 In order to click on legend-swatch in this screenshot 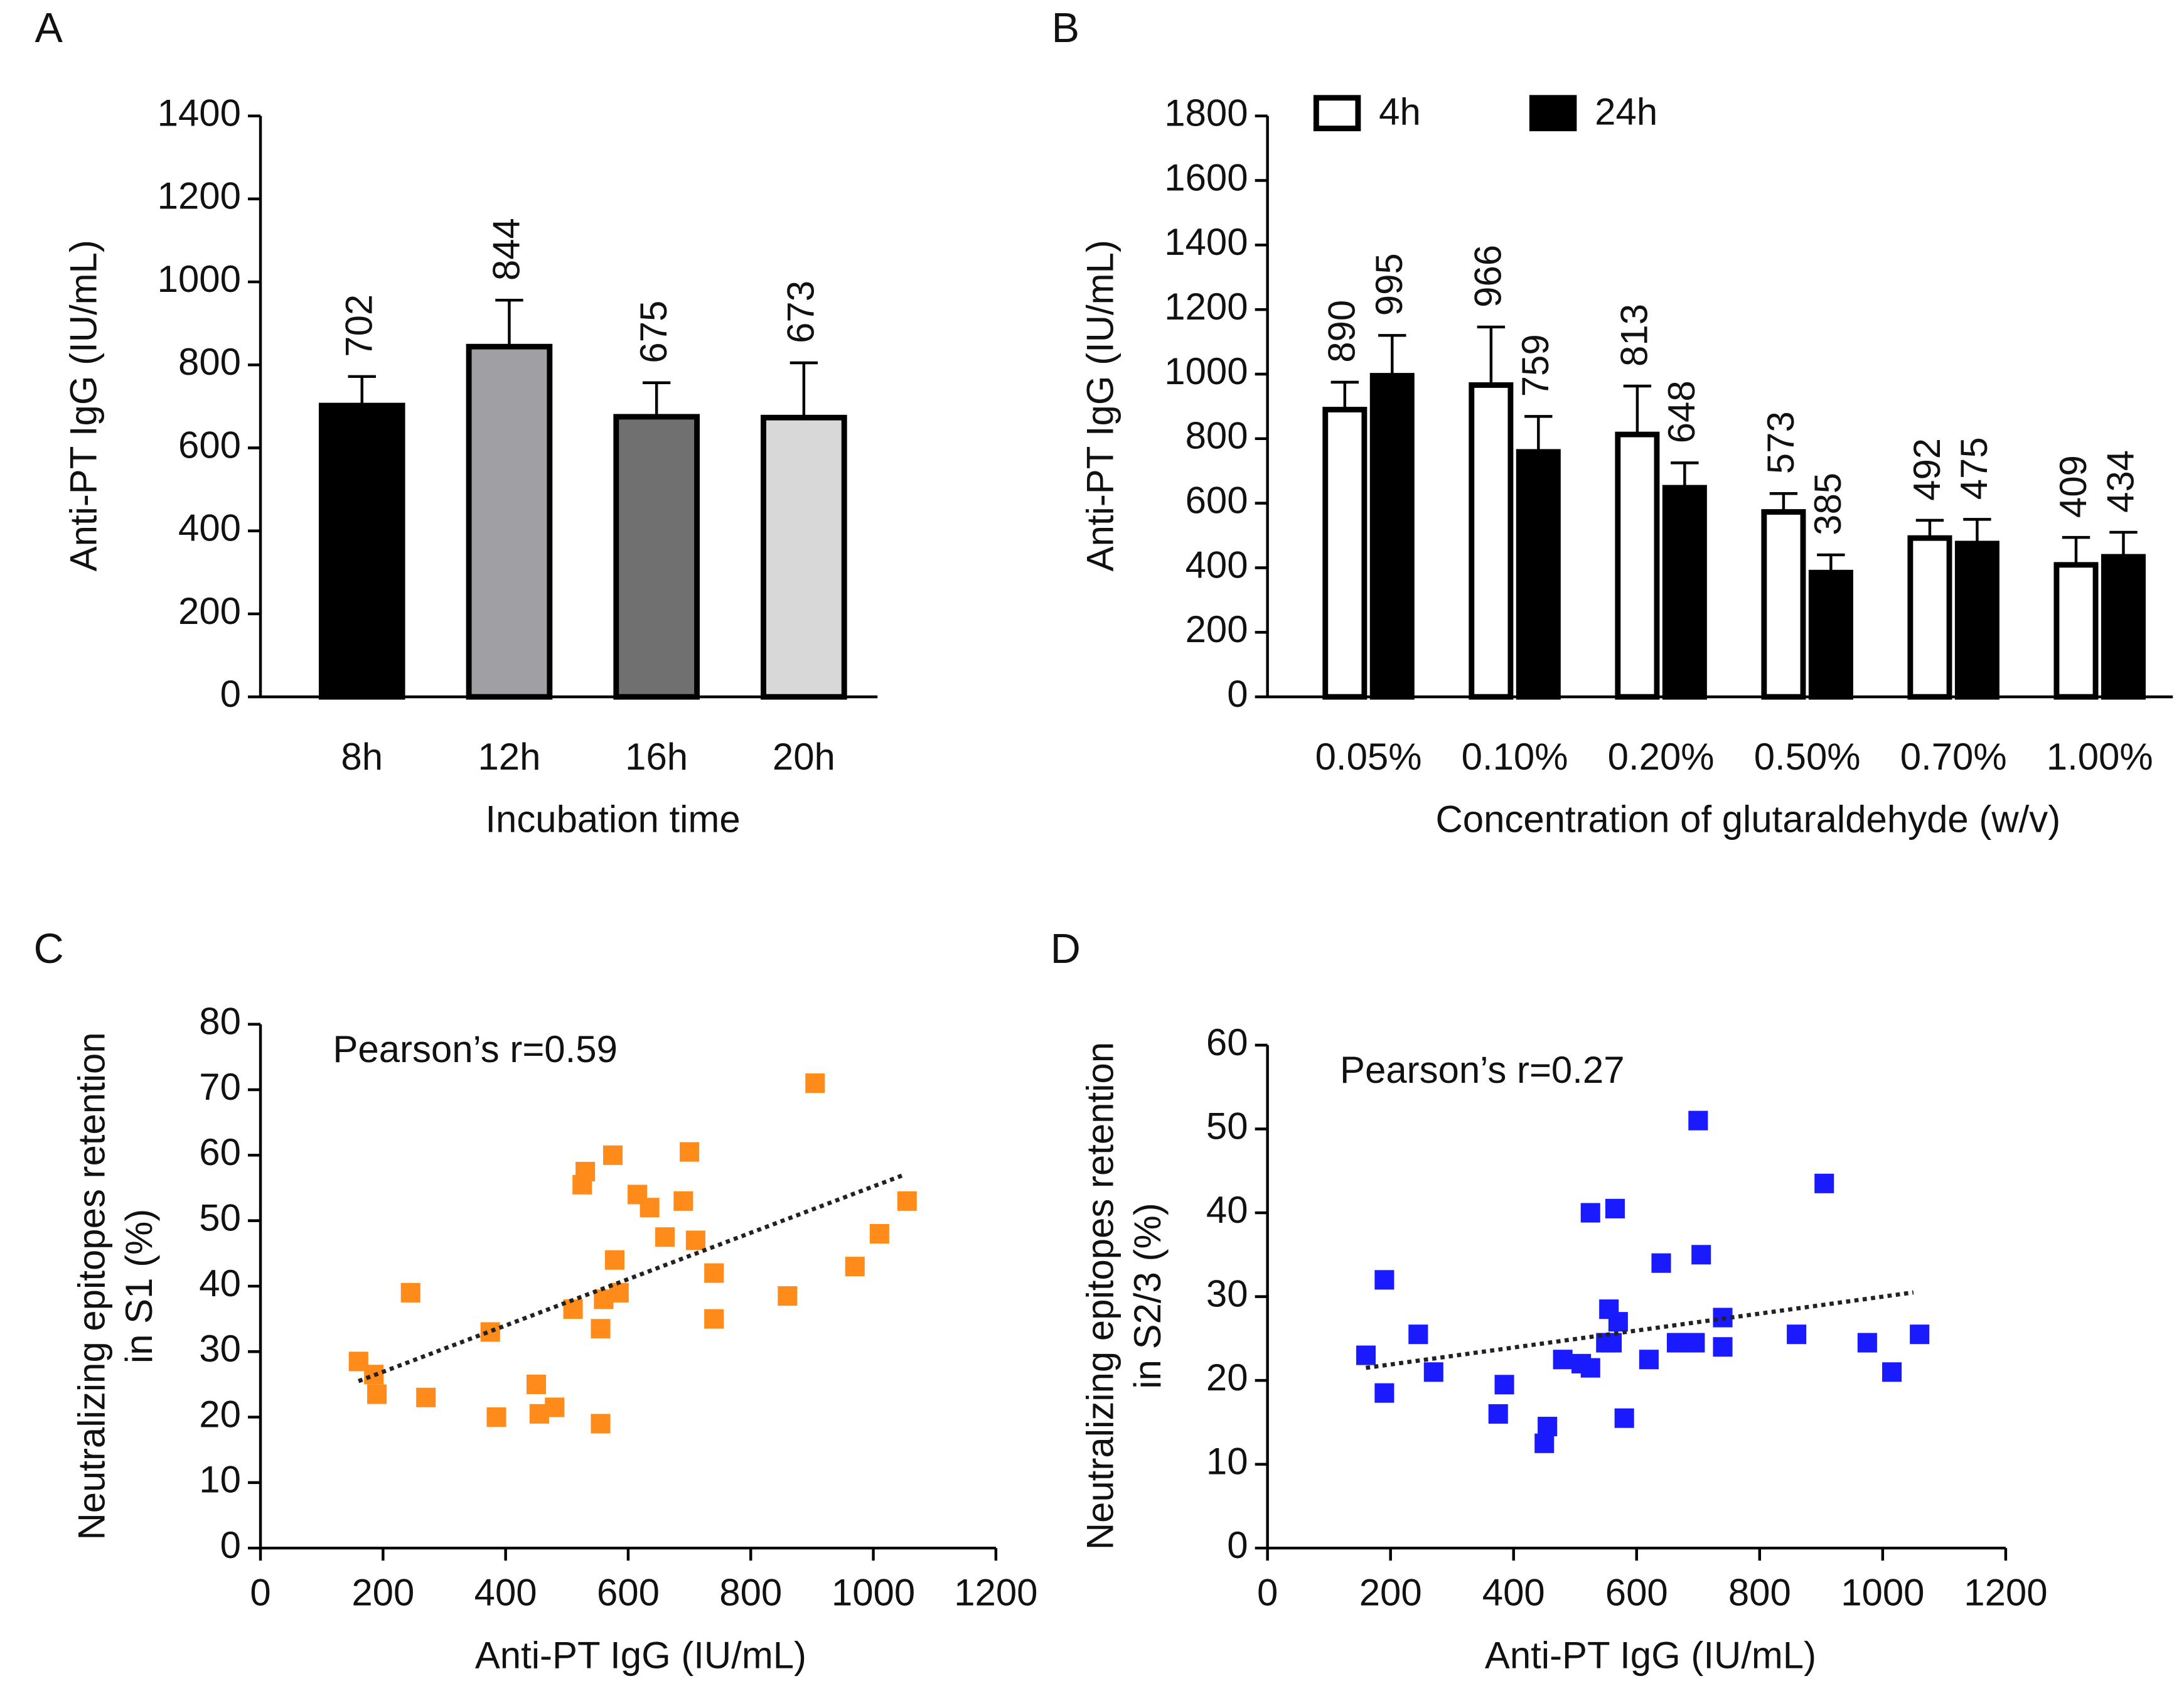, I will do `click(1337, 113)`.